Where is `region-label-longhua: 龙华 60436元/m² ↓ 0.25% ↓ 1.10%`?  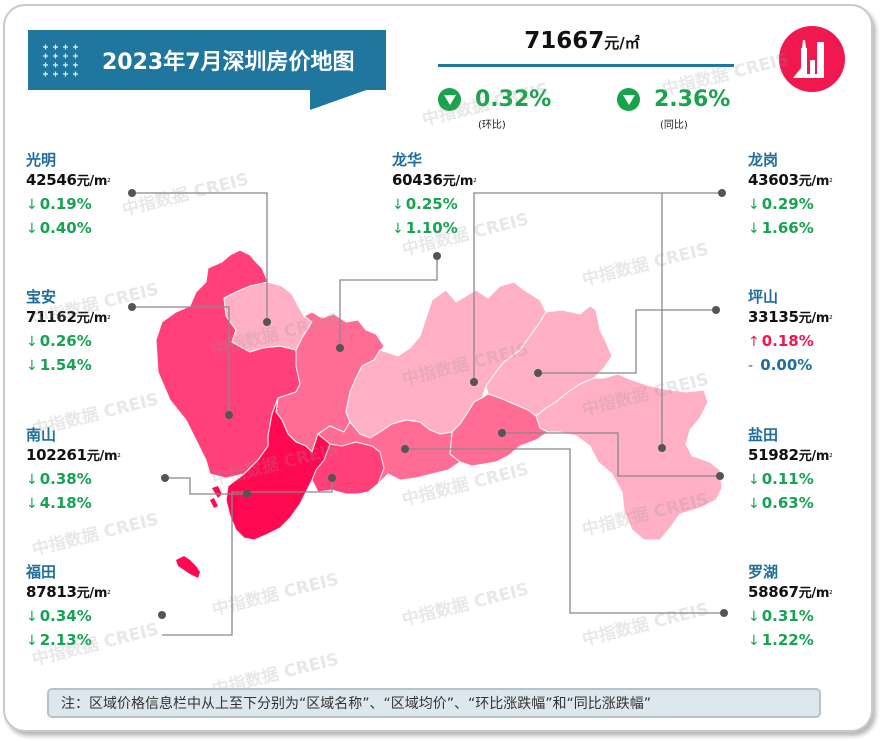
region-label-longhua: 龙华 60436元/m² ↓ 0.25% ↓ 1.10% is located at coordinates (434, 195).